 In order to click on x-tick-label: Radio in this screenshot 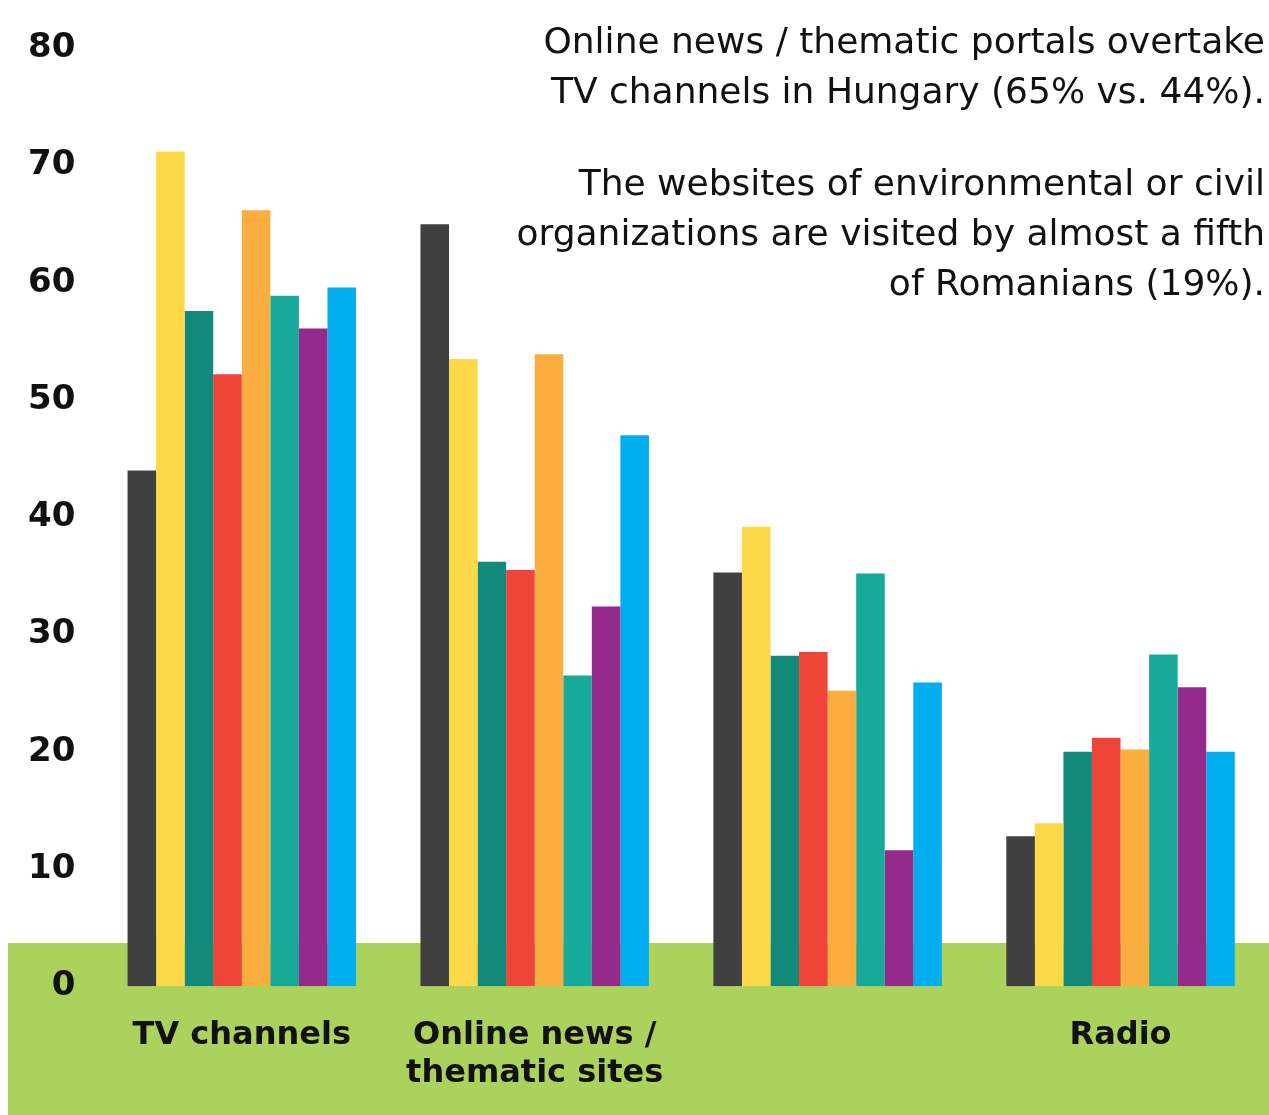, I will do `click(1120, 1032)`.